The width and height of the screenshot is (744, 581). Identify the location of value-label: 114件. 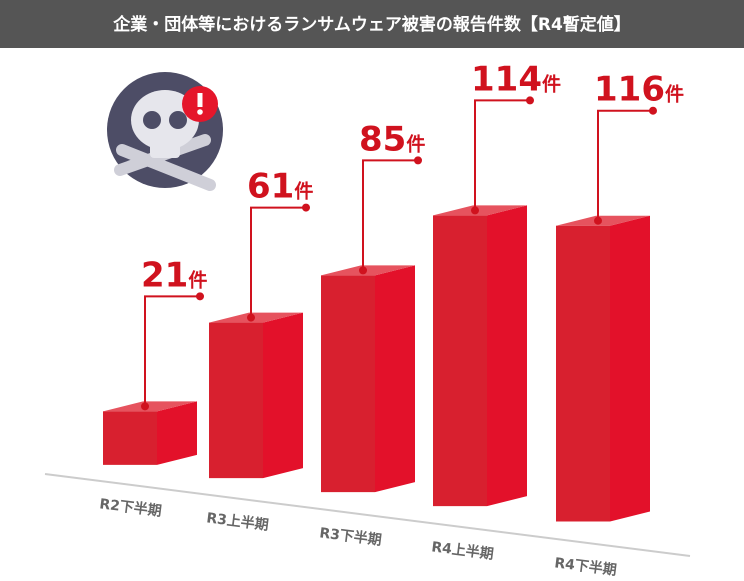
(516, 79).